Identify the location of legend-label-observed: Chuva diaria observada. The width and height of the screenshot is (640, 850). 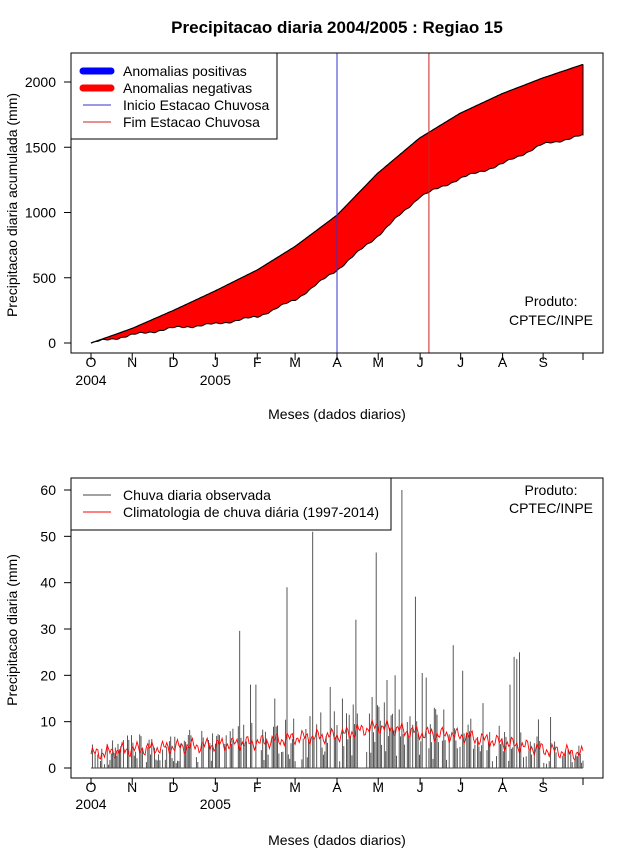
(197, 495).